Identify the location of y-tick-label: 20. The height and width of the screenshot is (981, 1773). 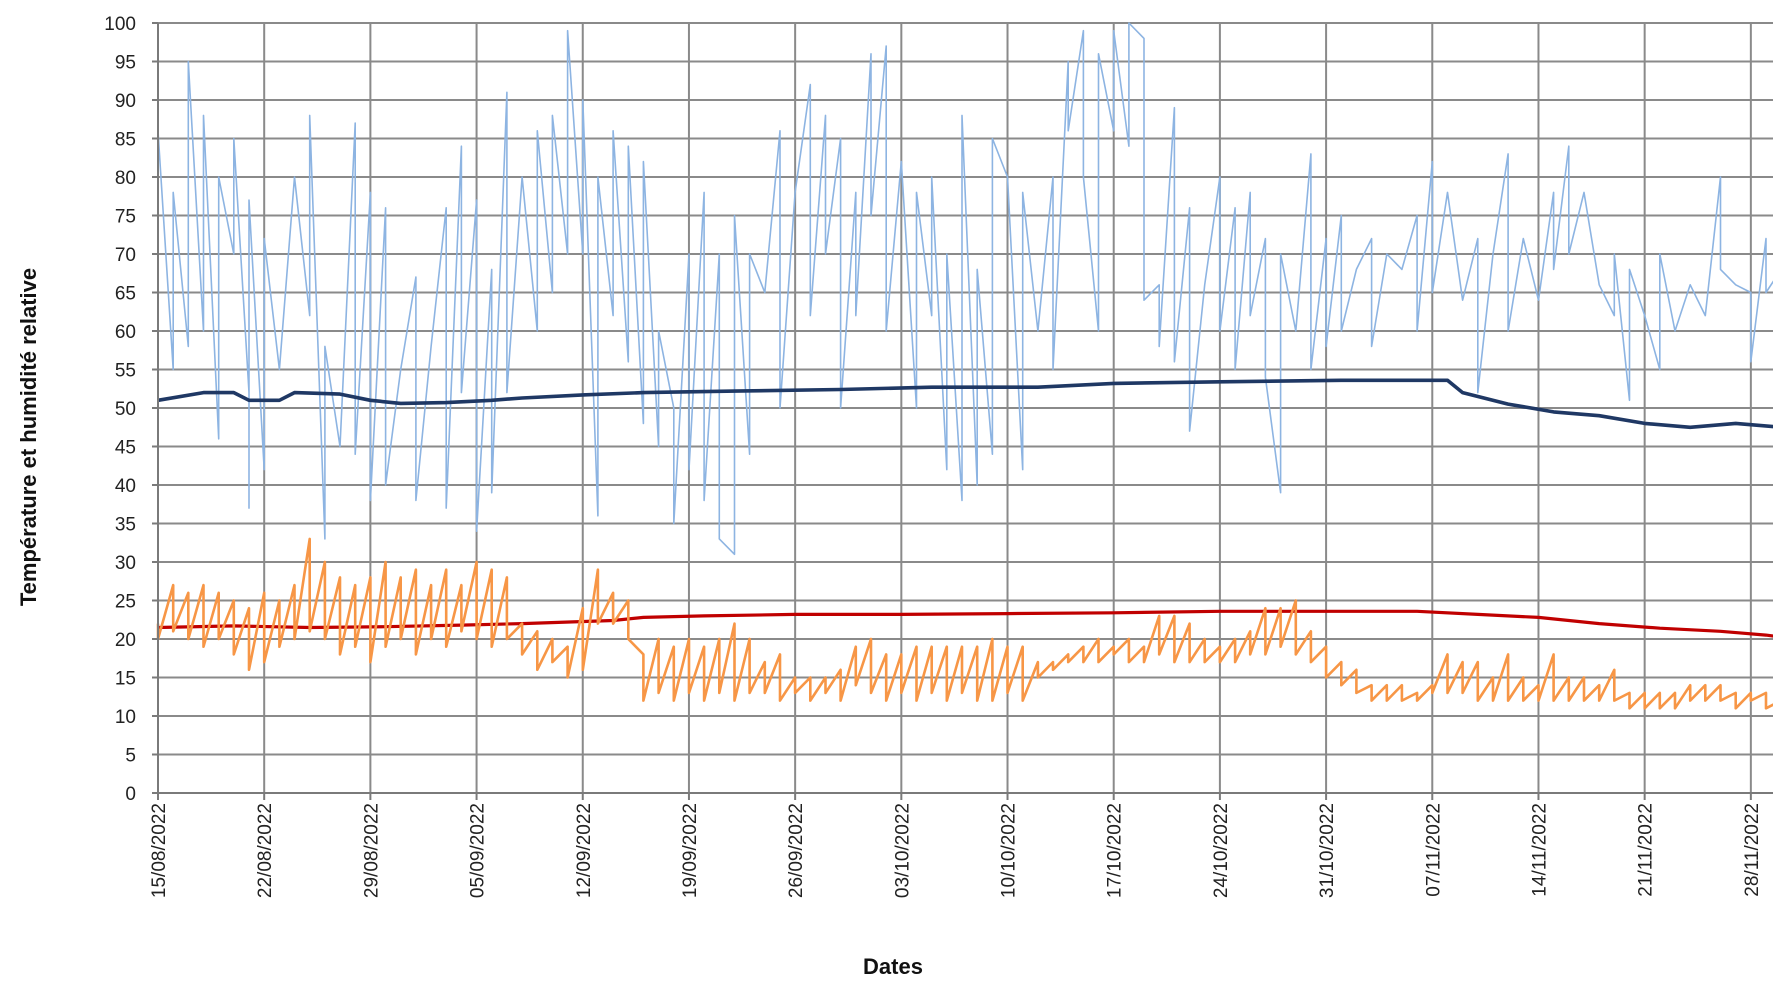
(125, 640).